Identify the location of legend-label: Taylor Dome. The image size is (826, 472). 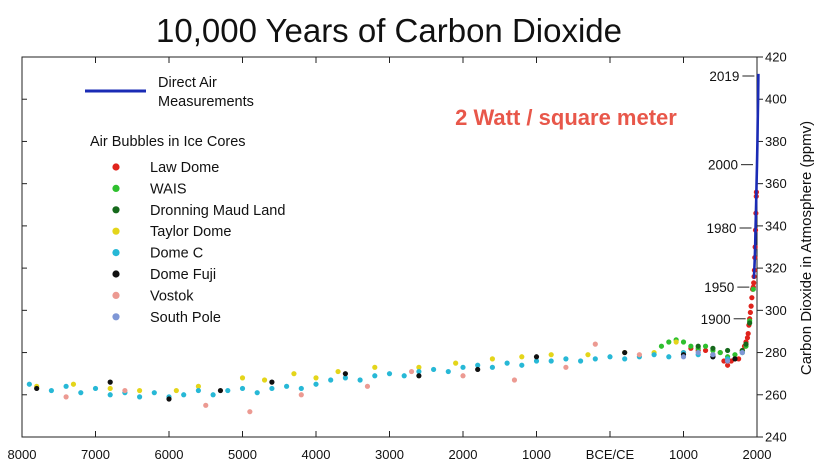
(190, 232).